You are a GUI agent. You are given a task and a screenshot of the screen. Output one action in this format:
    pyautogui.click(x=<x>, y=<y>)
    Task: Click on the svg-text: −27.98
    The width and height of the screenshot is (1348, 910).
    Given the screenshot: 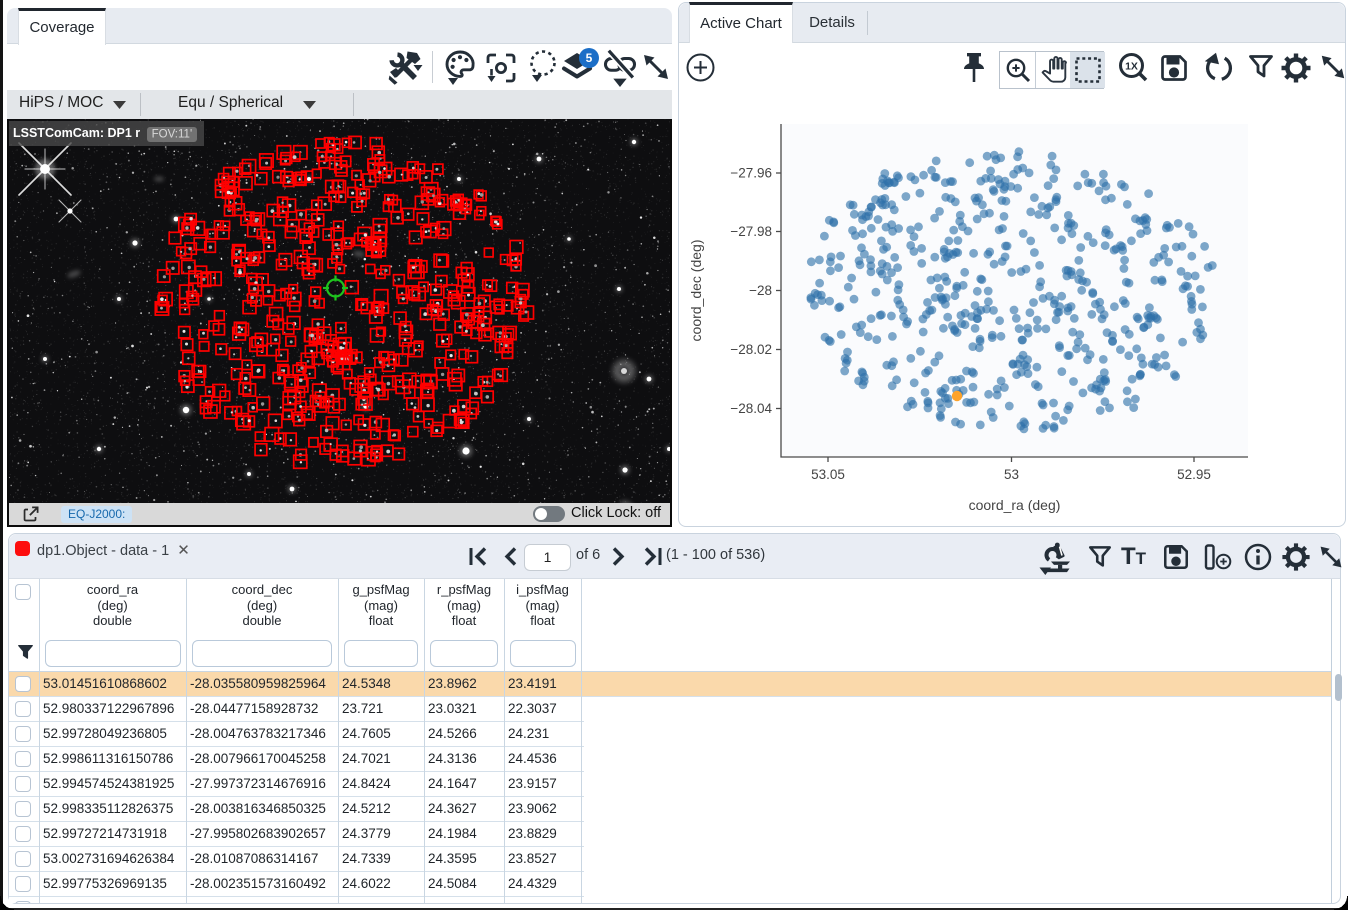 What is the action you would take?
    pyautogui.click(x=751, y=231)
    